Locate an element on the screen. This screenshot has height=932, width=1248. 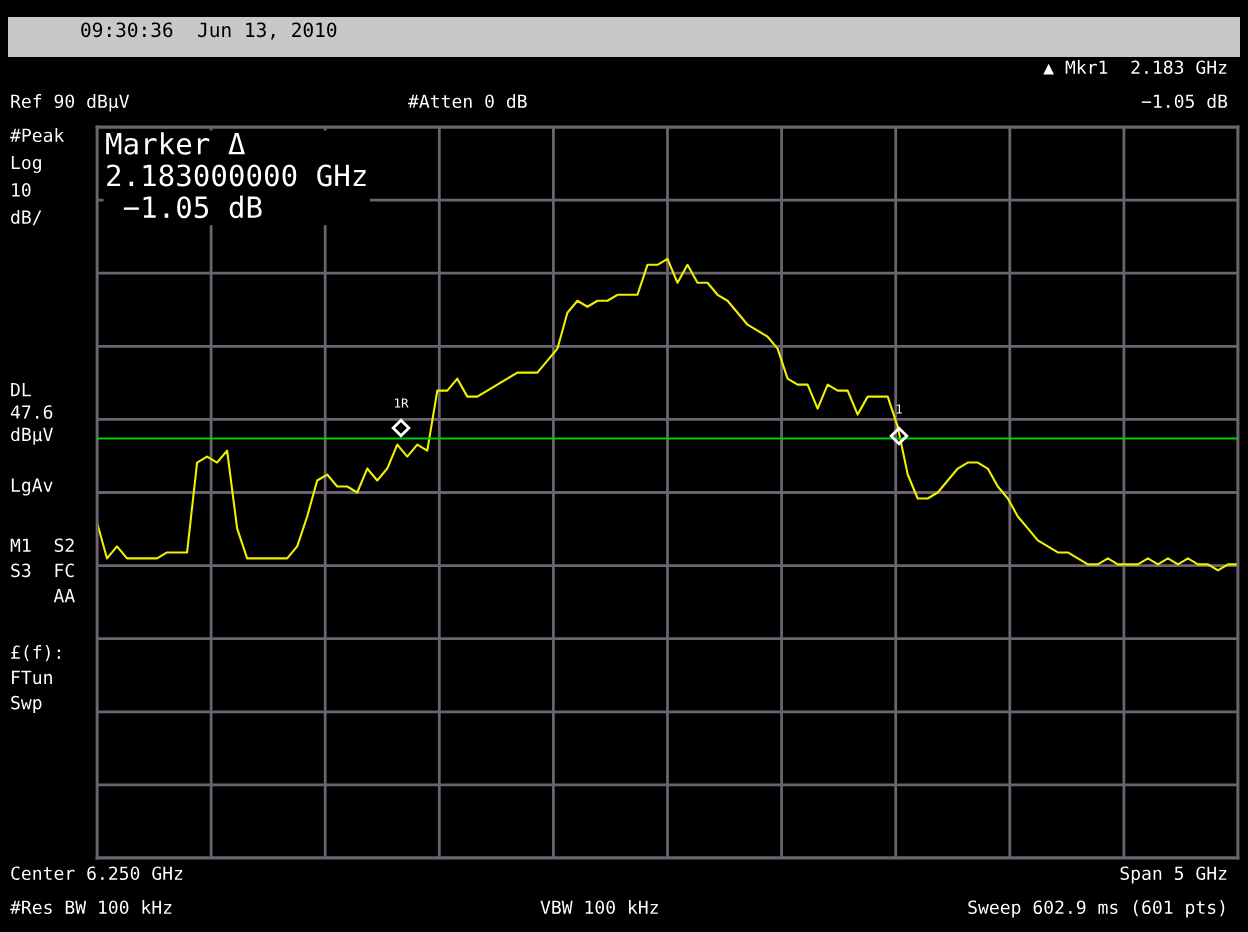
text: VBW 100 kHz is located at coordinates (599, 907).